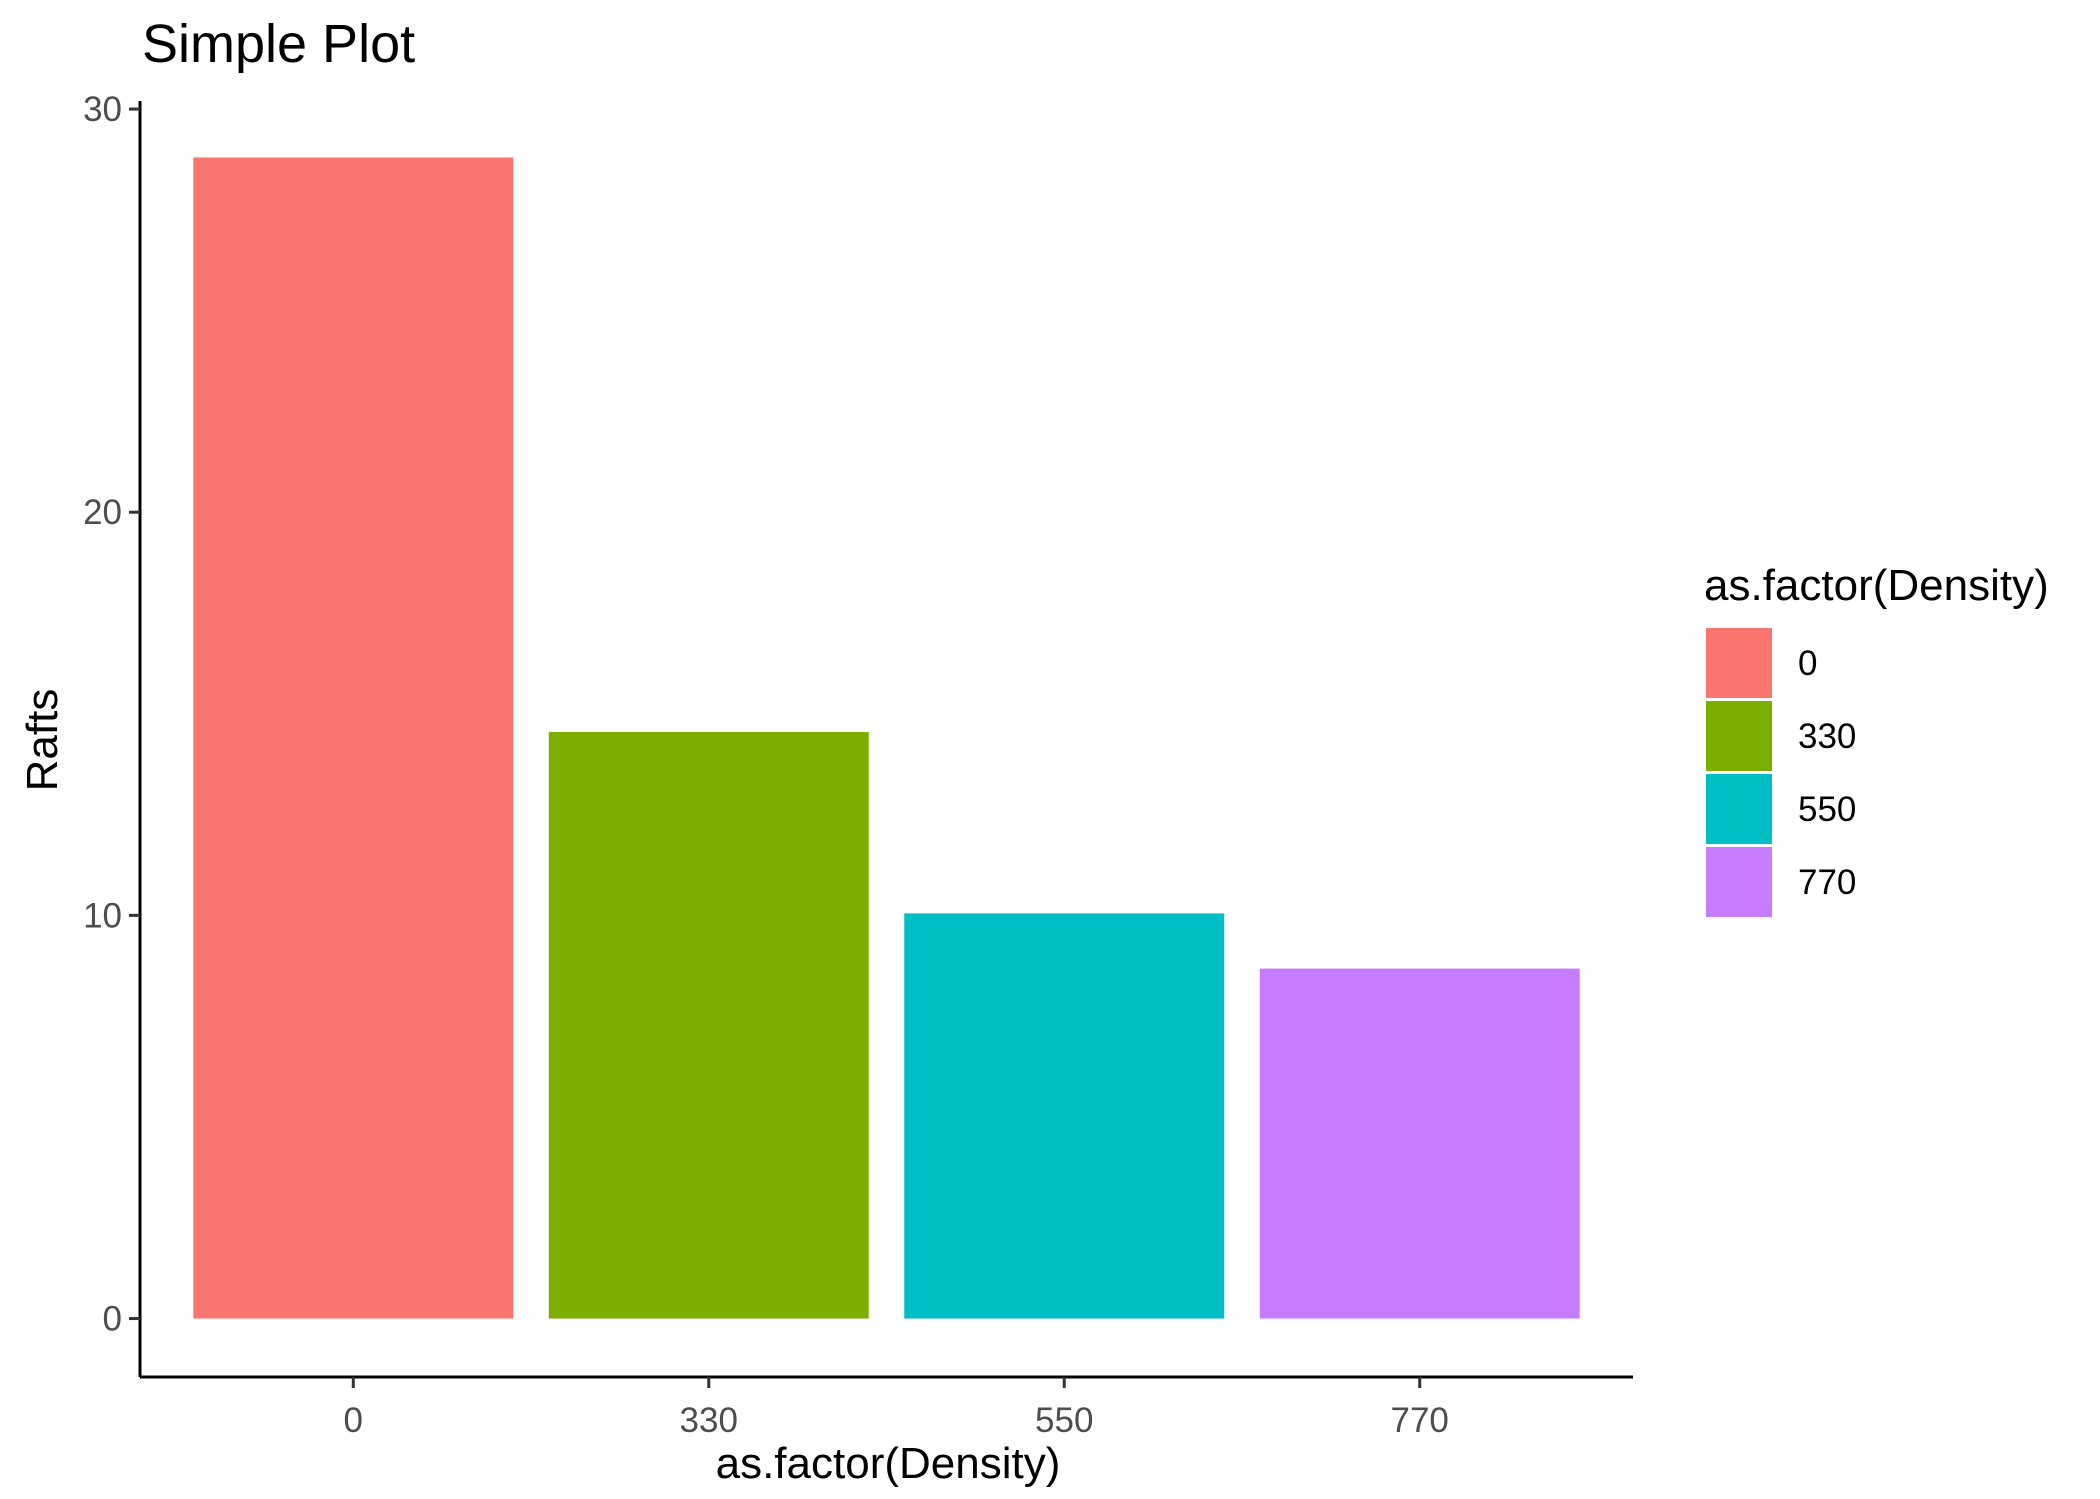 This screenshot has height=1499, width=2100. What do you see at coordinates (102, 915) in the screenshot?
I see `y-tick-label: 10` at bounding box center [102, 915].